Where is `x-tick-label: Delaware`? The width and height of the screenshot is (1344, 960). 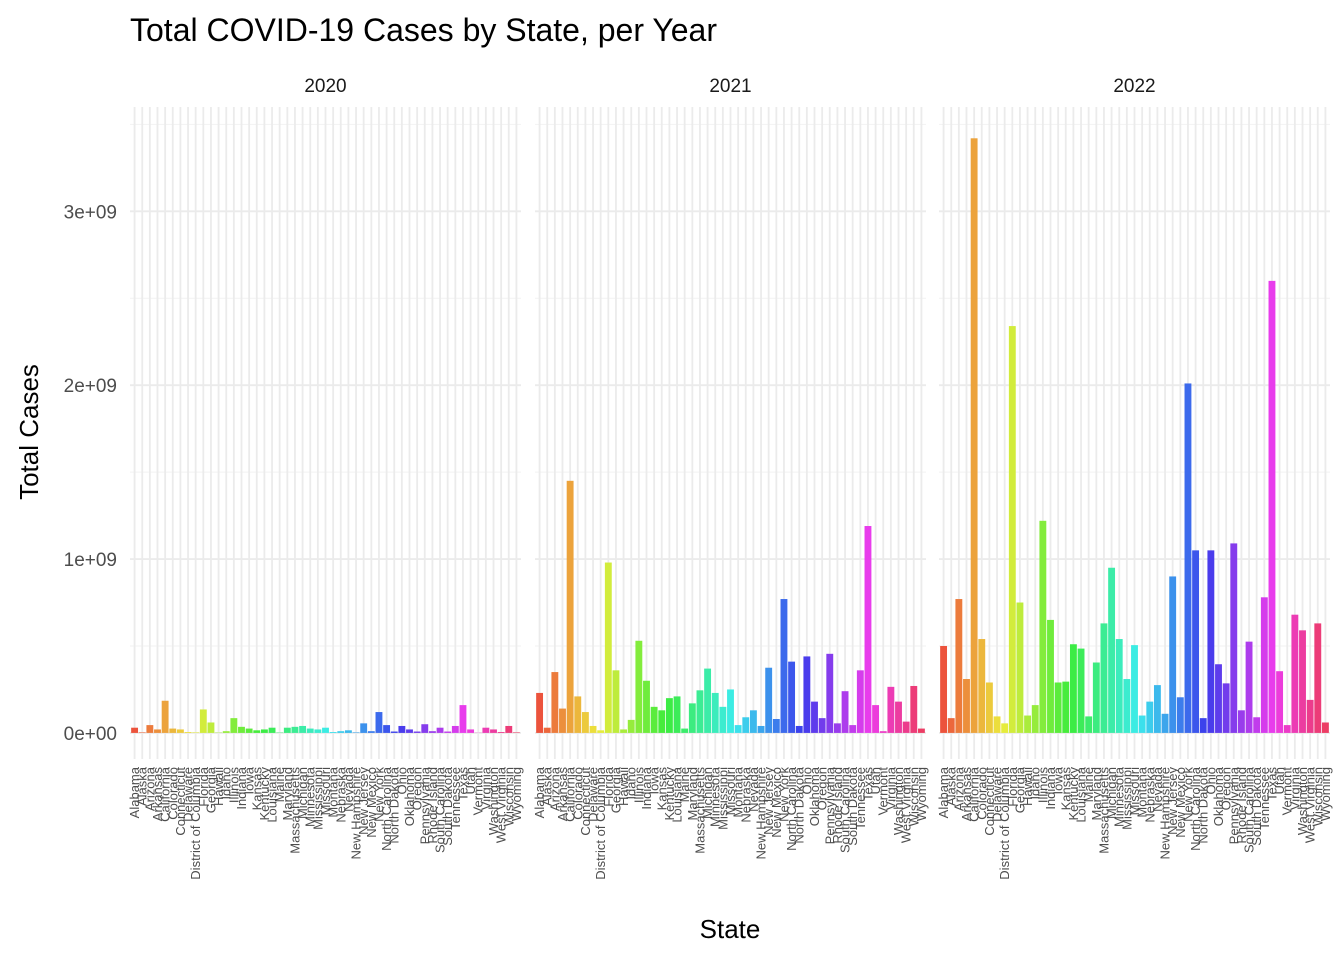 x-tick-label: Delaware is located at coordinates (188, 794).